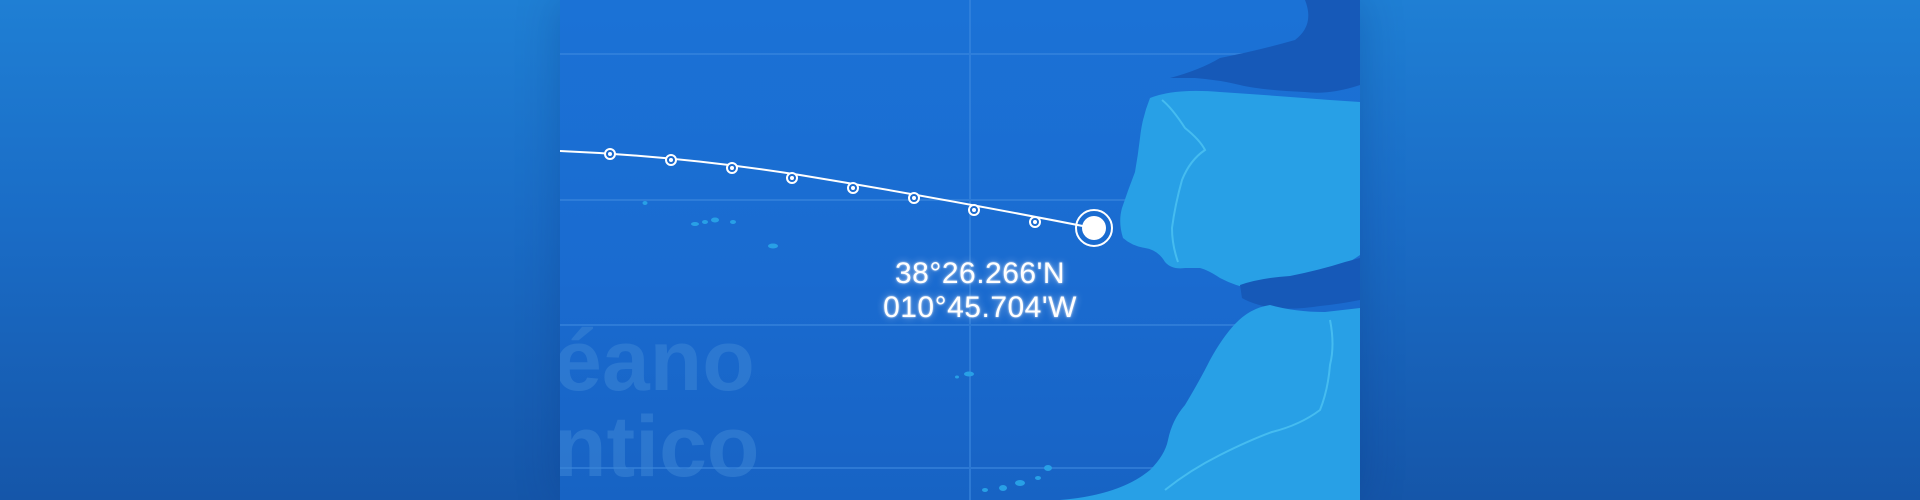  I want to click on waypoint-centers, so click(822, 188).